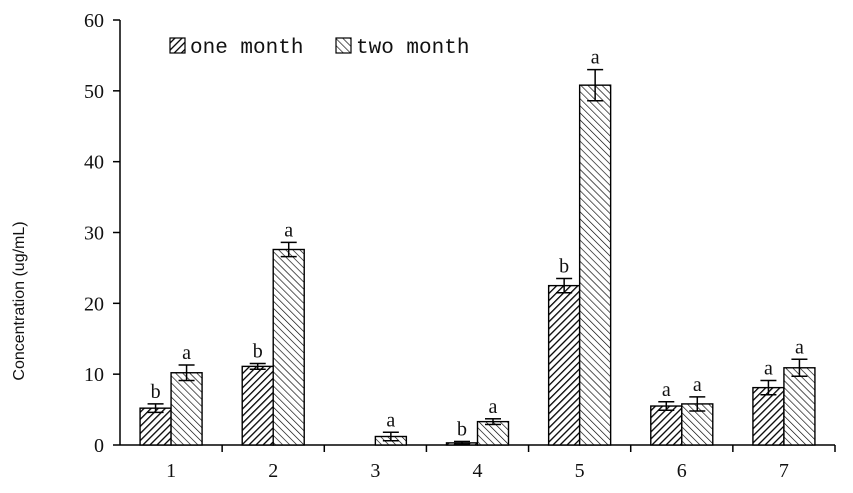  Describe the element at coordinates (682, 471) in the screenshot. I see `x-tick-label: 6` at that location.